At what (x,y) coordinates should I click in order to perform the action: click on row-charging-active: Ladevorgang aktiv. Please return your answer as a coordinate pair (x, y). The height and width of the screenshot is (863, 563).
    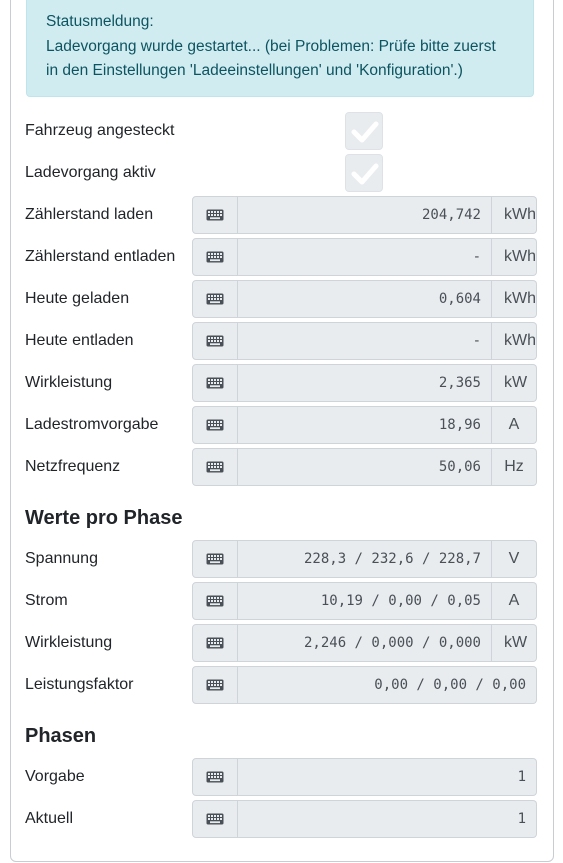
    Looking at the image, I should click on (281, 173).